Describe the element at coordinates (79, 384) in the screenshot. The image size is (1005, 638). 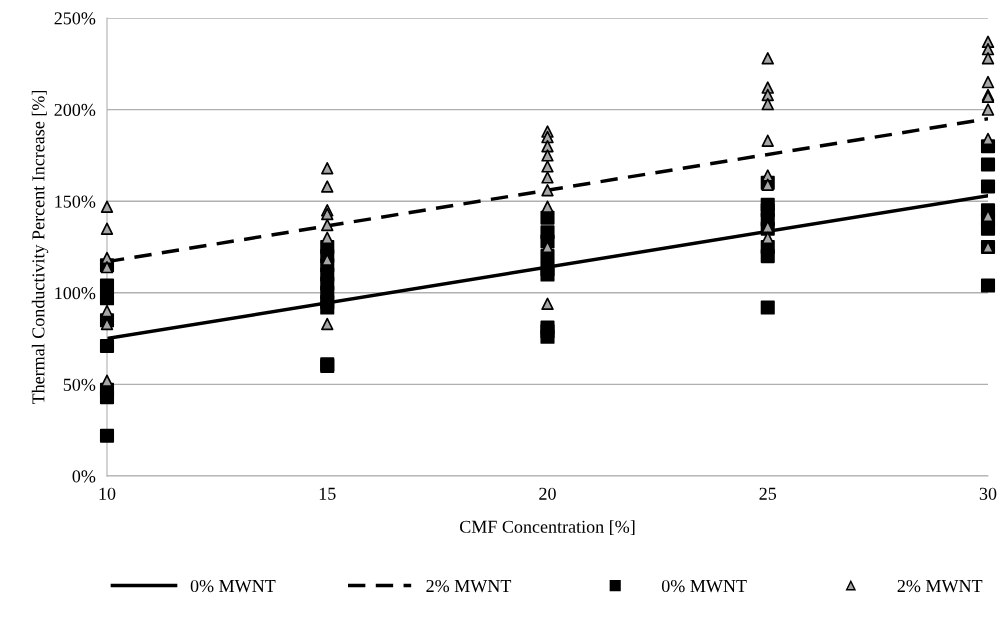
I see `y-tick-label: 50%` at that location.